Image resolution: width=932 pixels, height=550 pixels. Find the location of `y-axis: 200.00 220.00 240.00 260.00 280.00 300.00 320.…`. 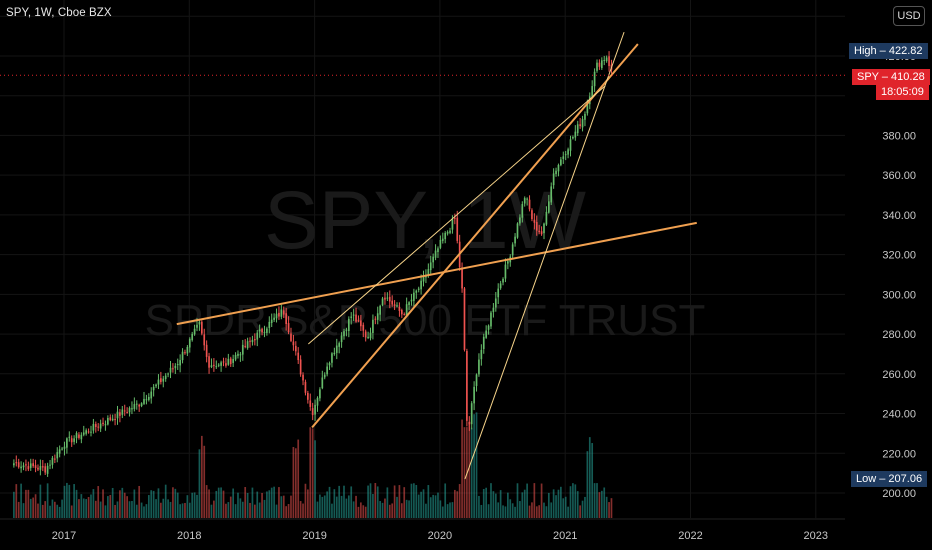

y-axis: 200.00 220.00 240.00 260.00 280.00 300.00 320.… is located at coordinates (899, 275).